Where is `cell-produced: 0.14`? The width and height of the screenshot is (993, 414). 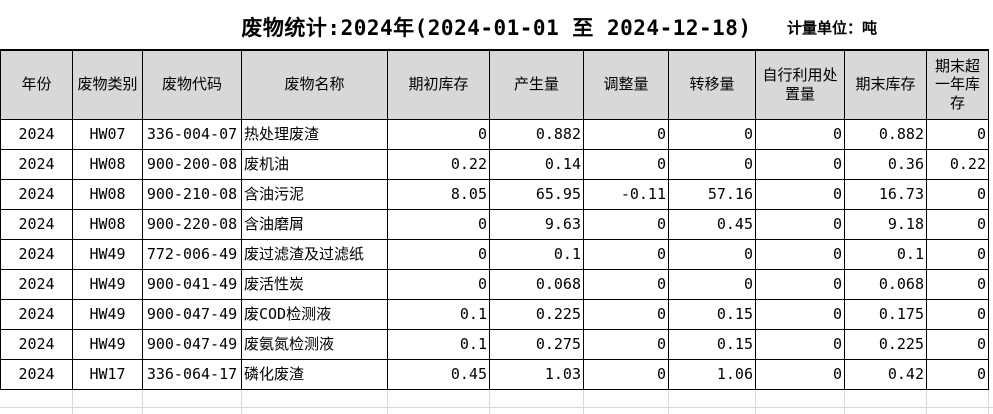
cell-produced: 0.14 is located at coordinates (536, 164).